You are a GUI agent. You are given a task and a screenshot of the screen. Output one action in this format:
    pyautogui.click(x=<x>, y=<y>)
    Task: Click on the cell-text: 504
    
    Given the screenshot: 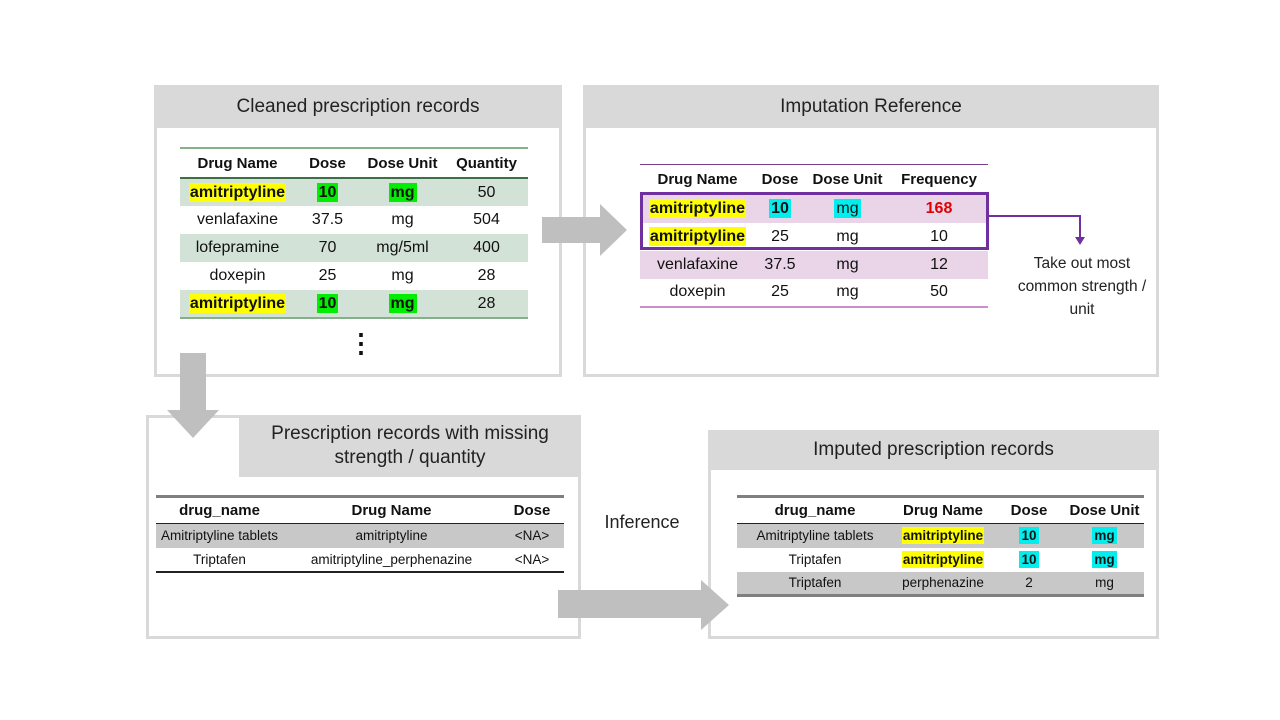 What is the action you would take?
    pyautogui.click(x=486, y=219)
    